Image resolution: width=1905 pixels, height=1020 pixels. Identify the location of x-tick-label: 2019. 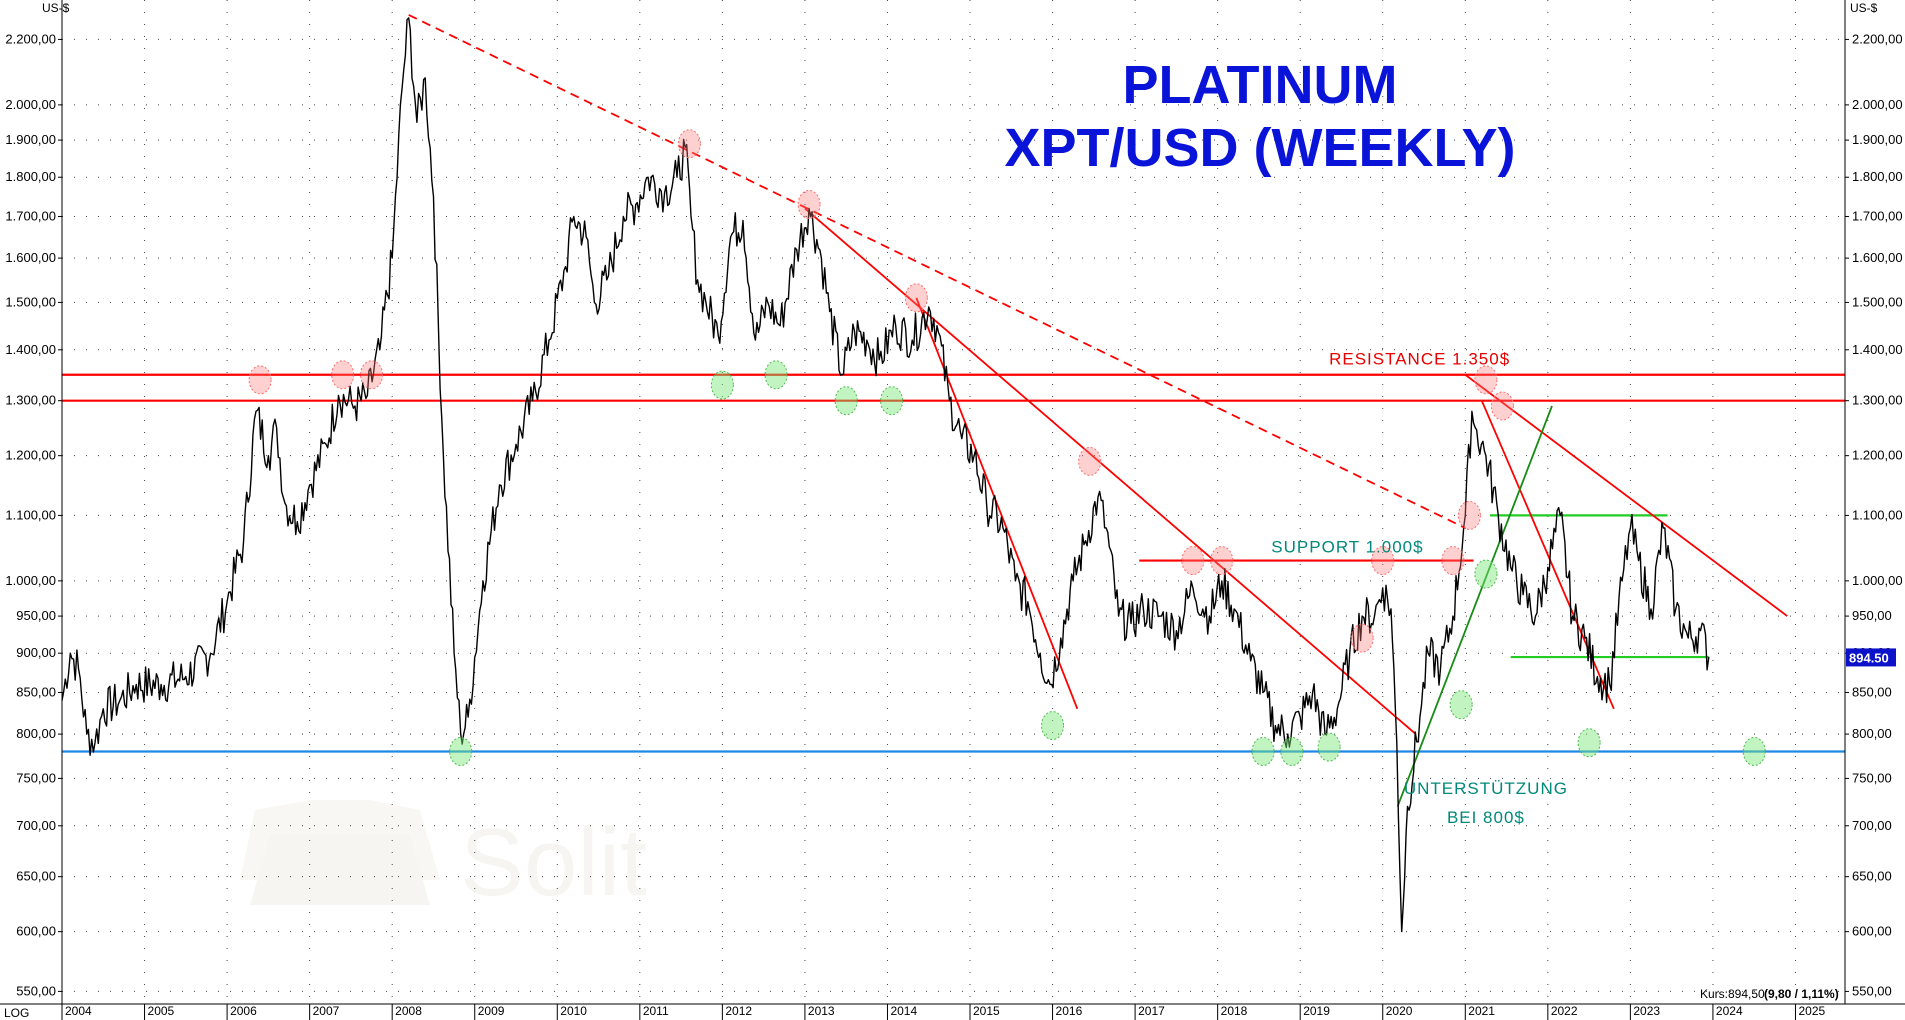
(1316, 1011).